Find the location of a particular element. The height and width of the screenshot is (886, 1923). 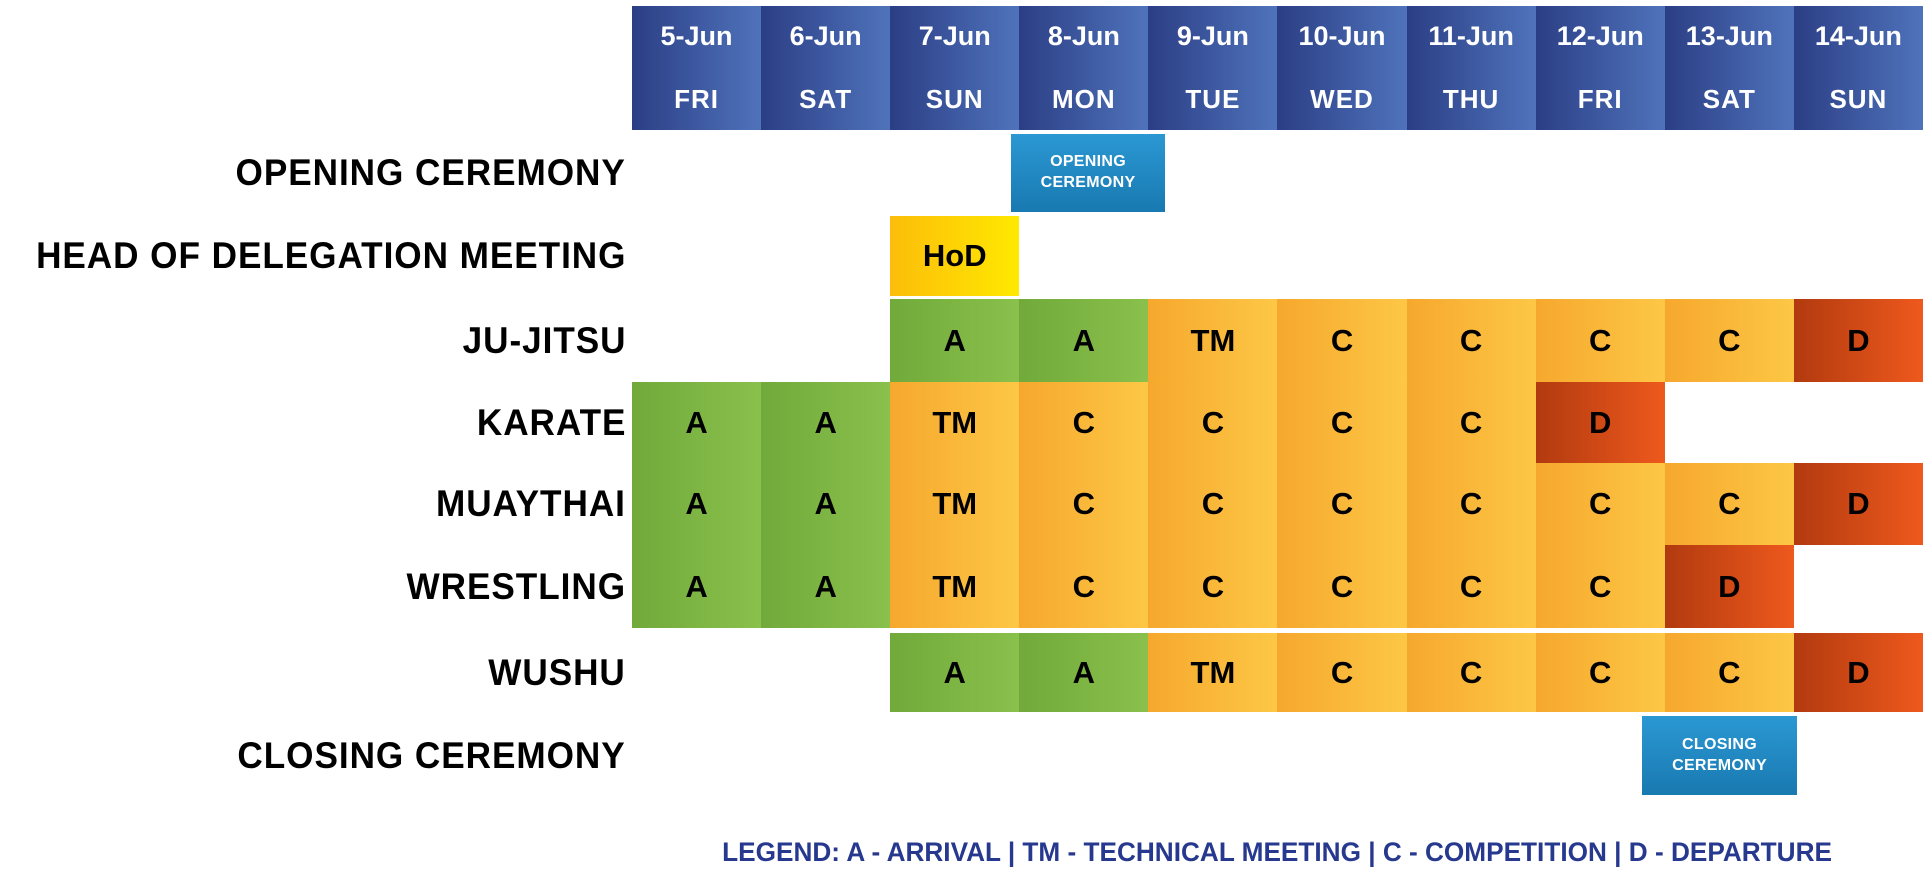

row-label: WUSHU is located at coordinates (316, 672).